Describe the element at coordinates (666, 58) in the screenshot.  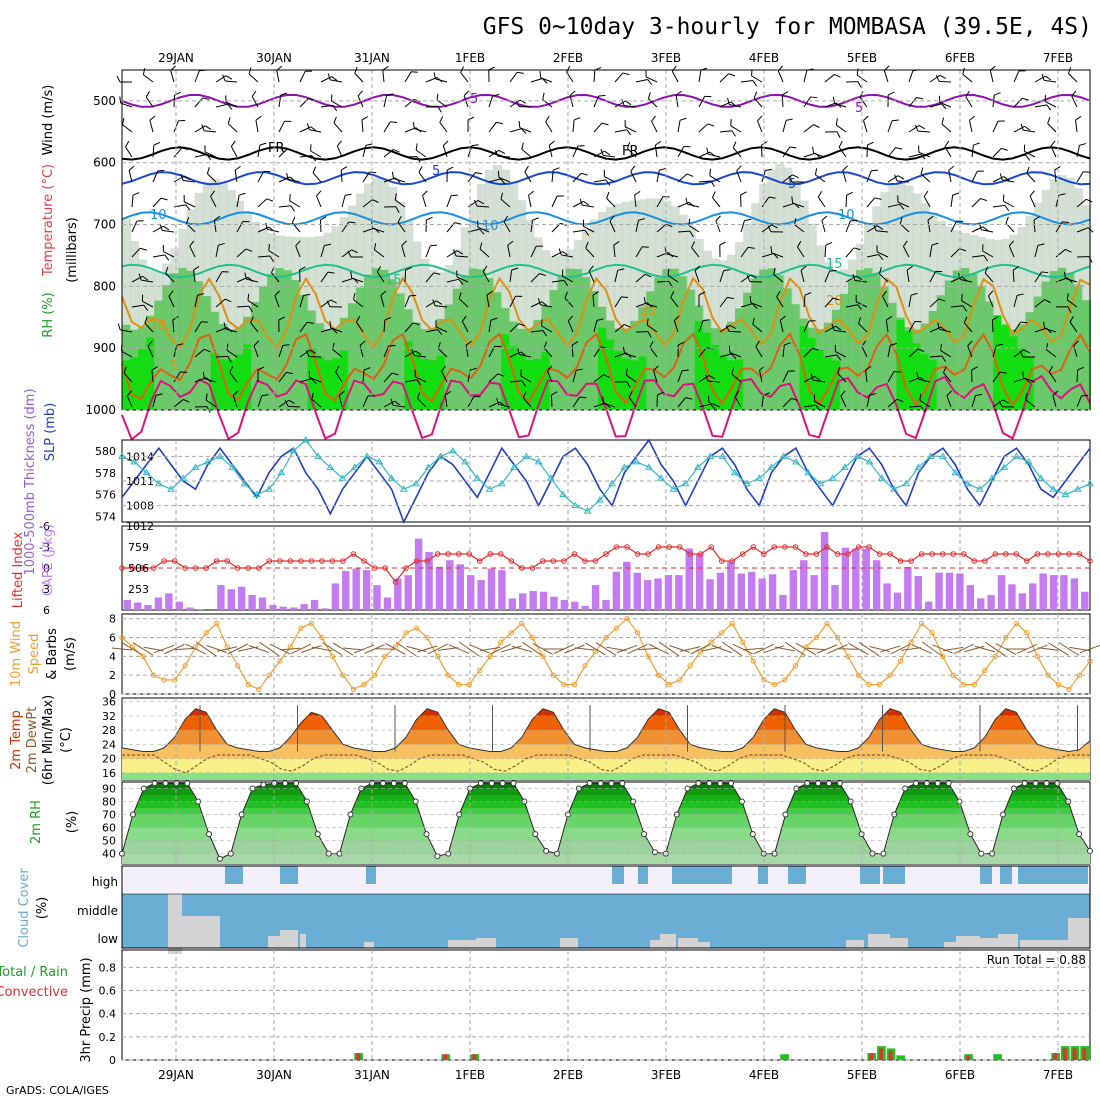
I see `x-tick-label: 3FEB` at that location.